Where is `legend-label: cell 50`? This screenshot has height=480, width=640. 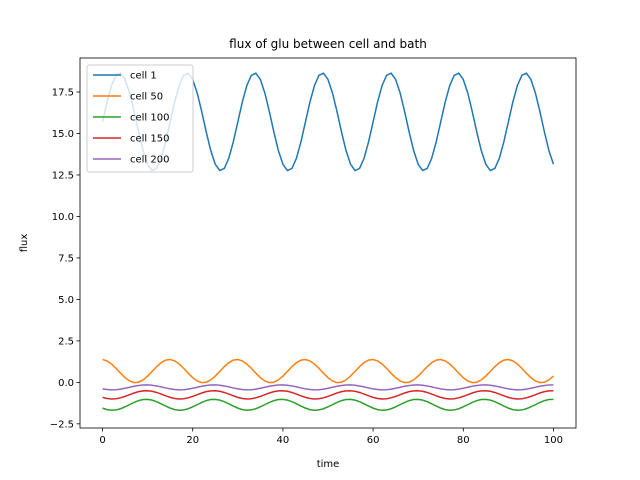
legend-label: cell 50 is located at coordinates (146, 97).